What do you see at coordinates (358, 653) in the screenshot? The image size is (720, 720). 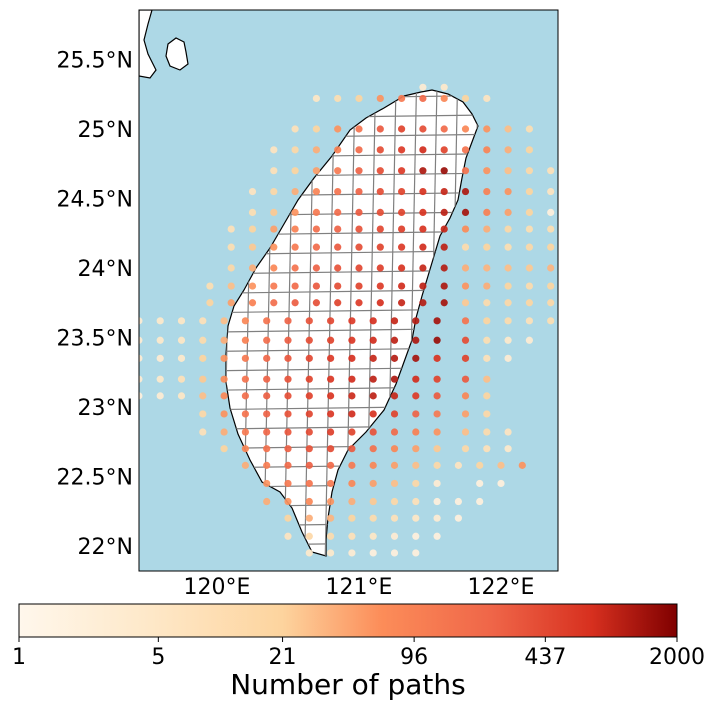 I see `colorbar-ticks: 1 5 21 96 437 2000` at bounding box center [358, 653].